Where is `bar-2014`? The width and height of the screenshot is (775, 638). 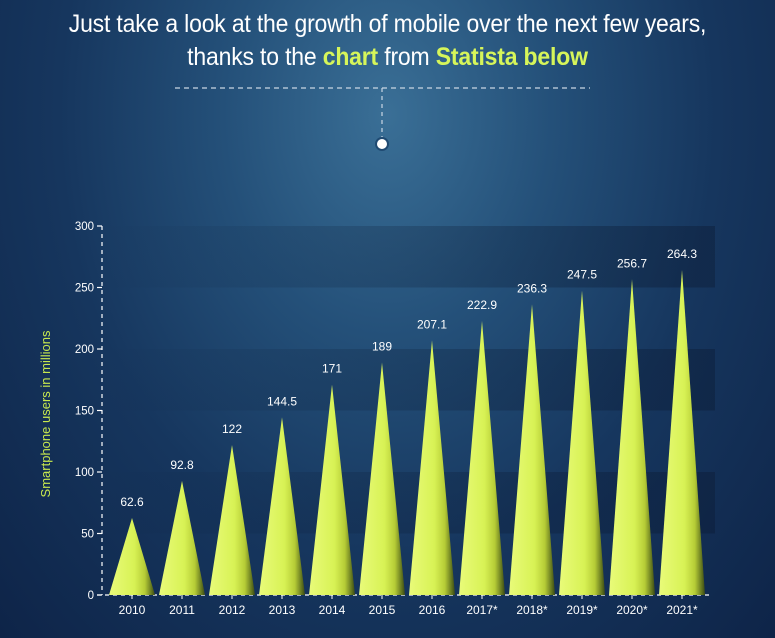
bar-2014 is located at coordinates (332, 489).